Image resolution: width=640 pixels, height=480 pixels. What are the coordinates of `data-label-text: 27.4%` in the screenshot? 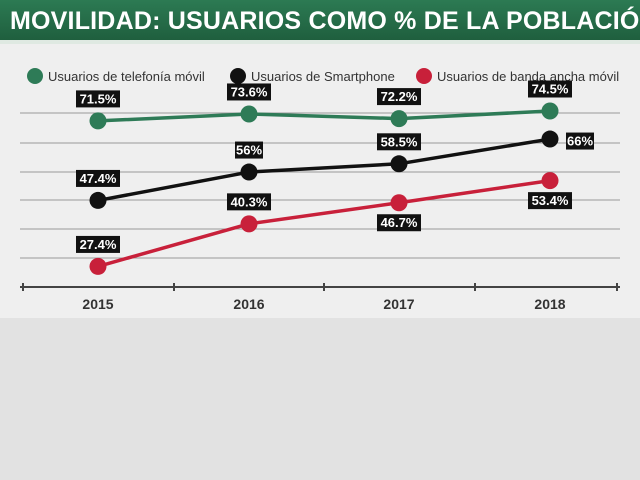 It's located at (98, 244).